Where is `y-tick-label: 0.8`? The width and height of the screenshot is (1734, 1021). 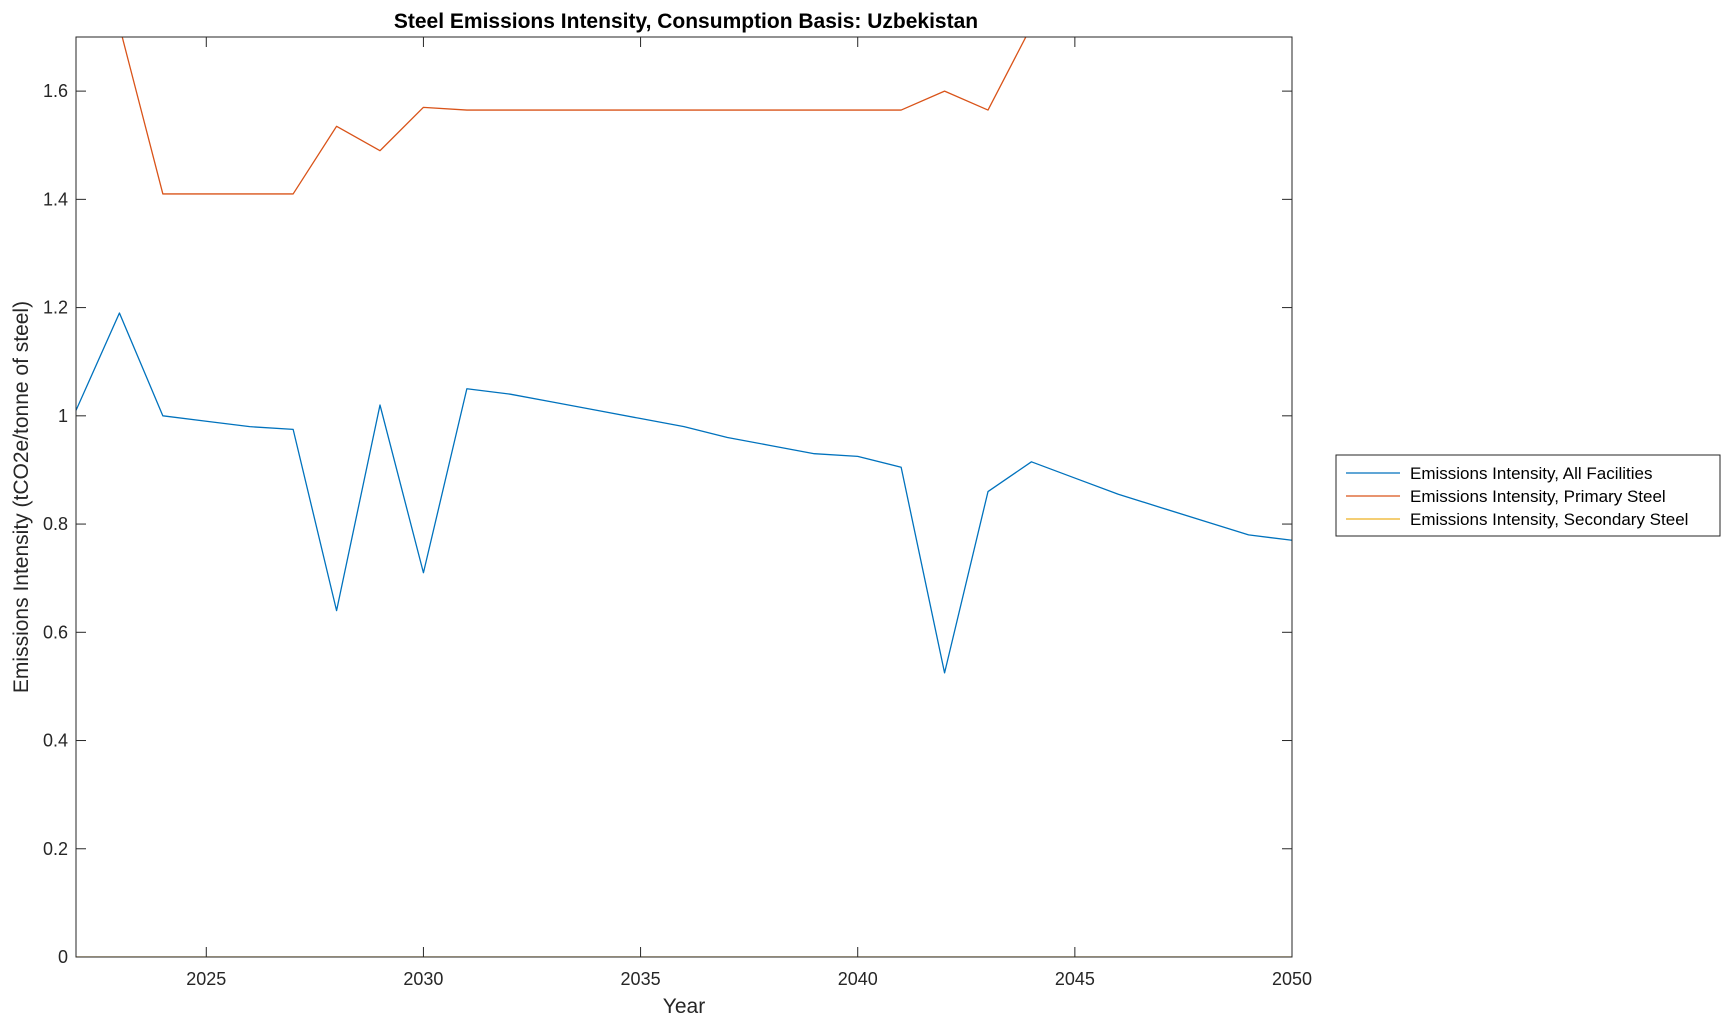
y-tick-label: 0.8 is located at coordinates (55, 524).